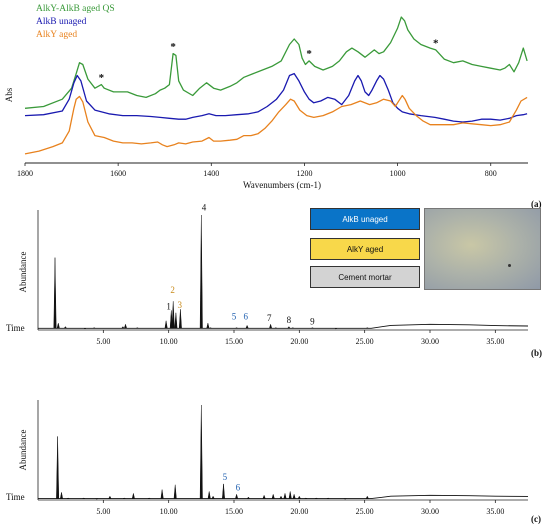 The height and width of the screenshot is (527, 550). What do you see at coordinates (283, 326) in the screenshot?
I see `panel-b-baseline` at bounding box center [283, 326].